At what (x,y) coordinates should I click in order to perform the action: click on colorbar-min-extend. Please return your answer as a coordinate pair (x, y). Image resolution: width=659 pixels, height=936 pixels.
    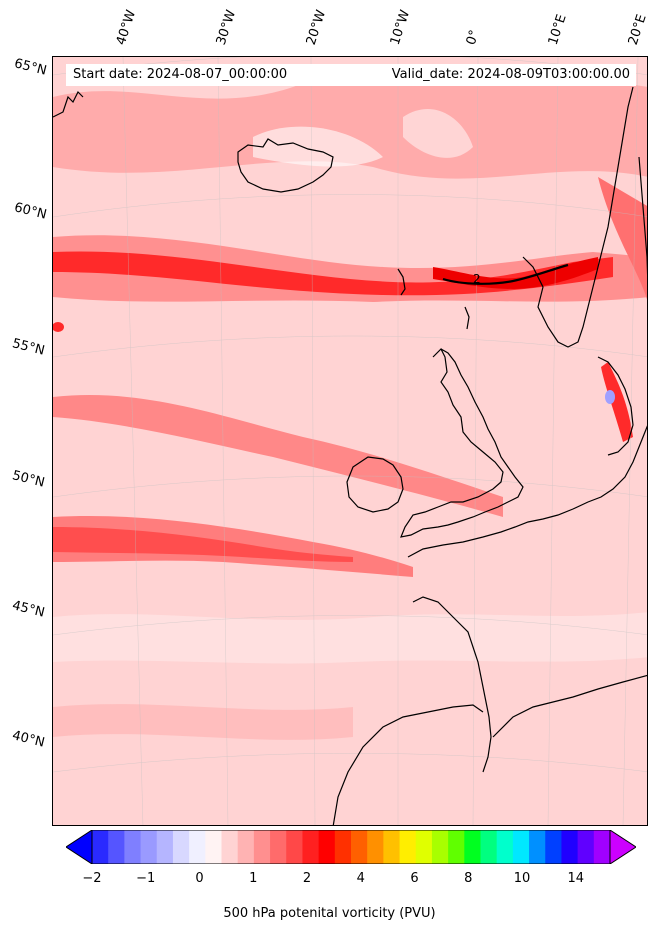
    Looking at the image, I should click on (79, 847).